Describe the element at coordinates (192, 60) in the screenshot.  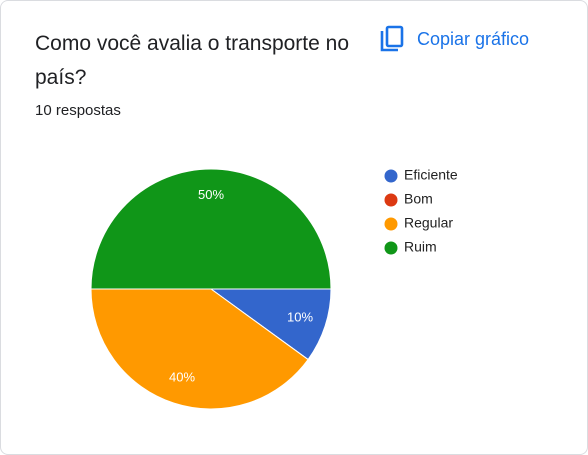
I see `chart-title: Como você avalia o transporte no país?` at that location.